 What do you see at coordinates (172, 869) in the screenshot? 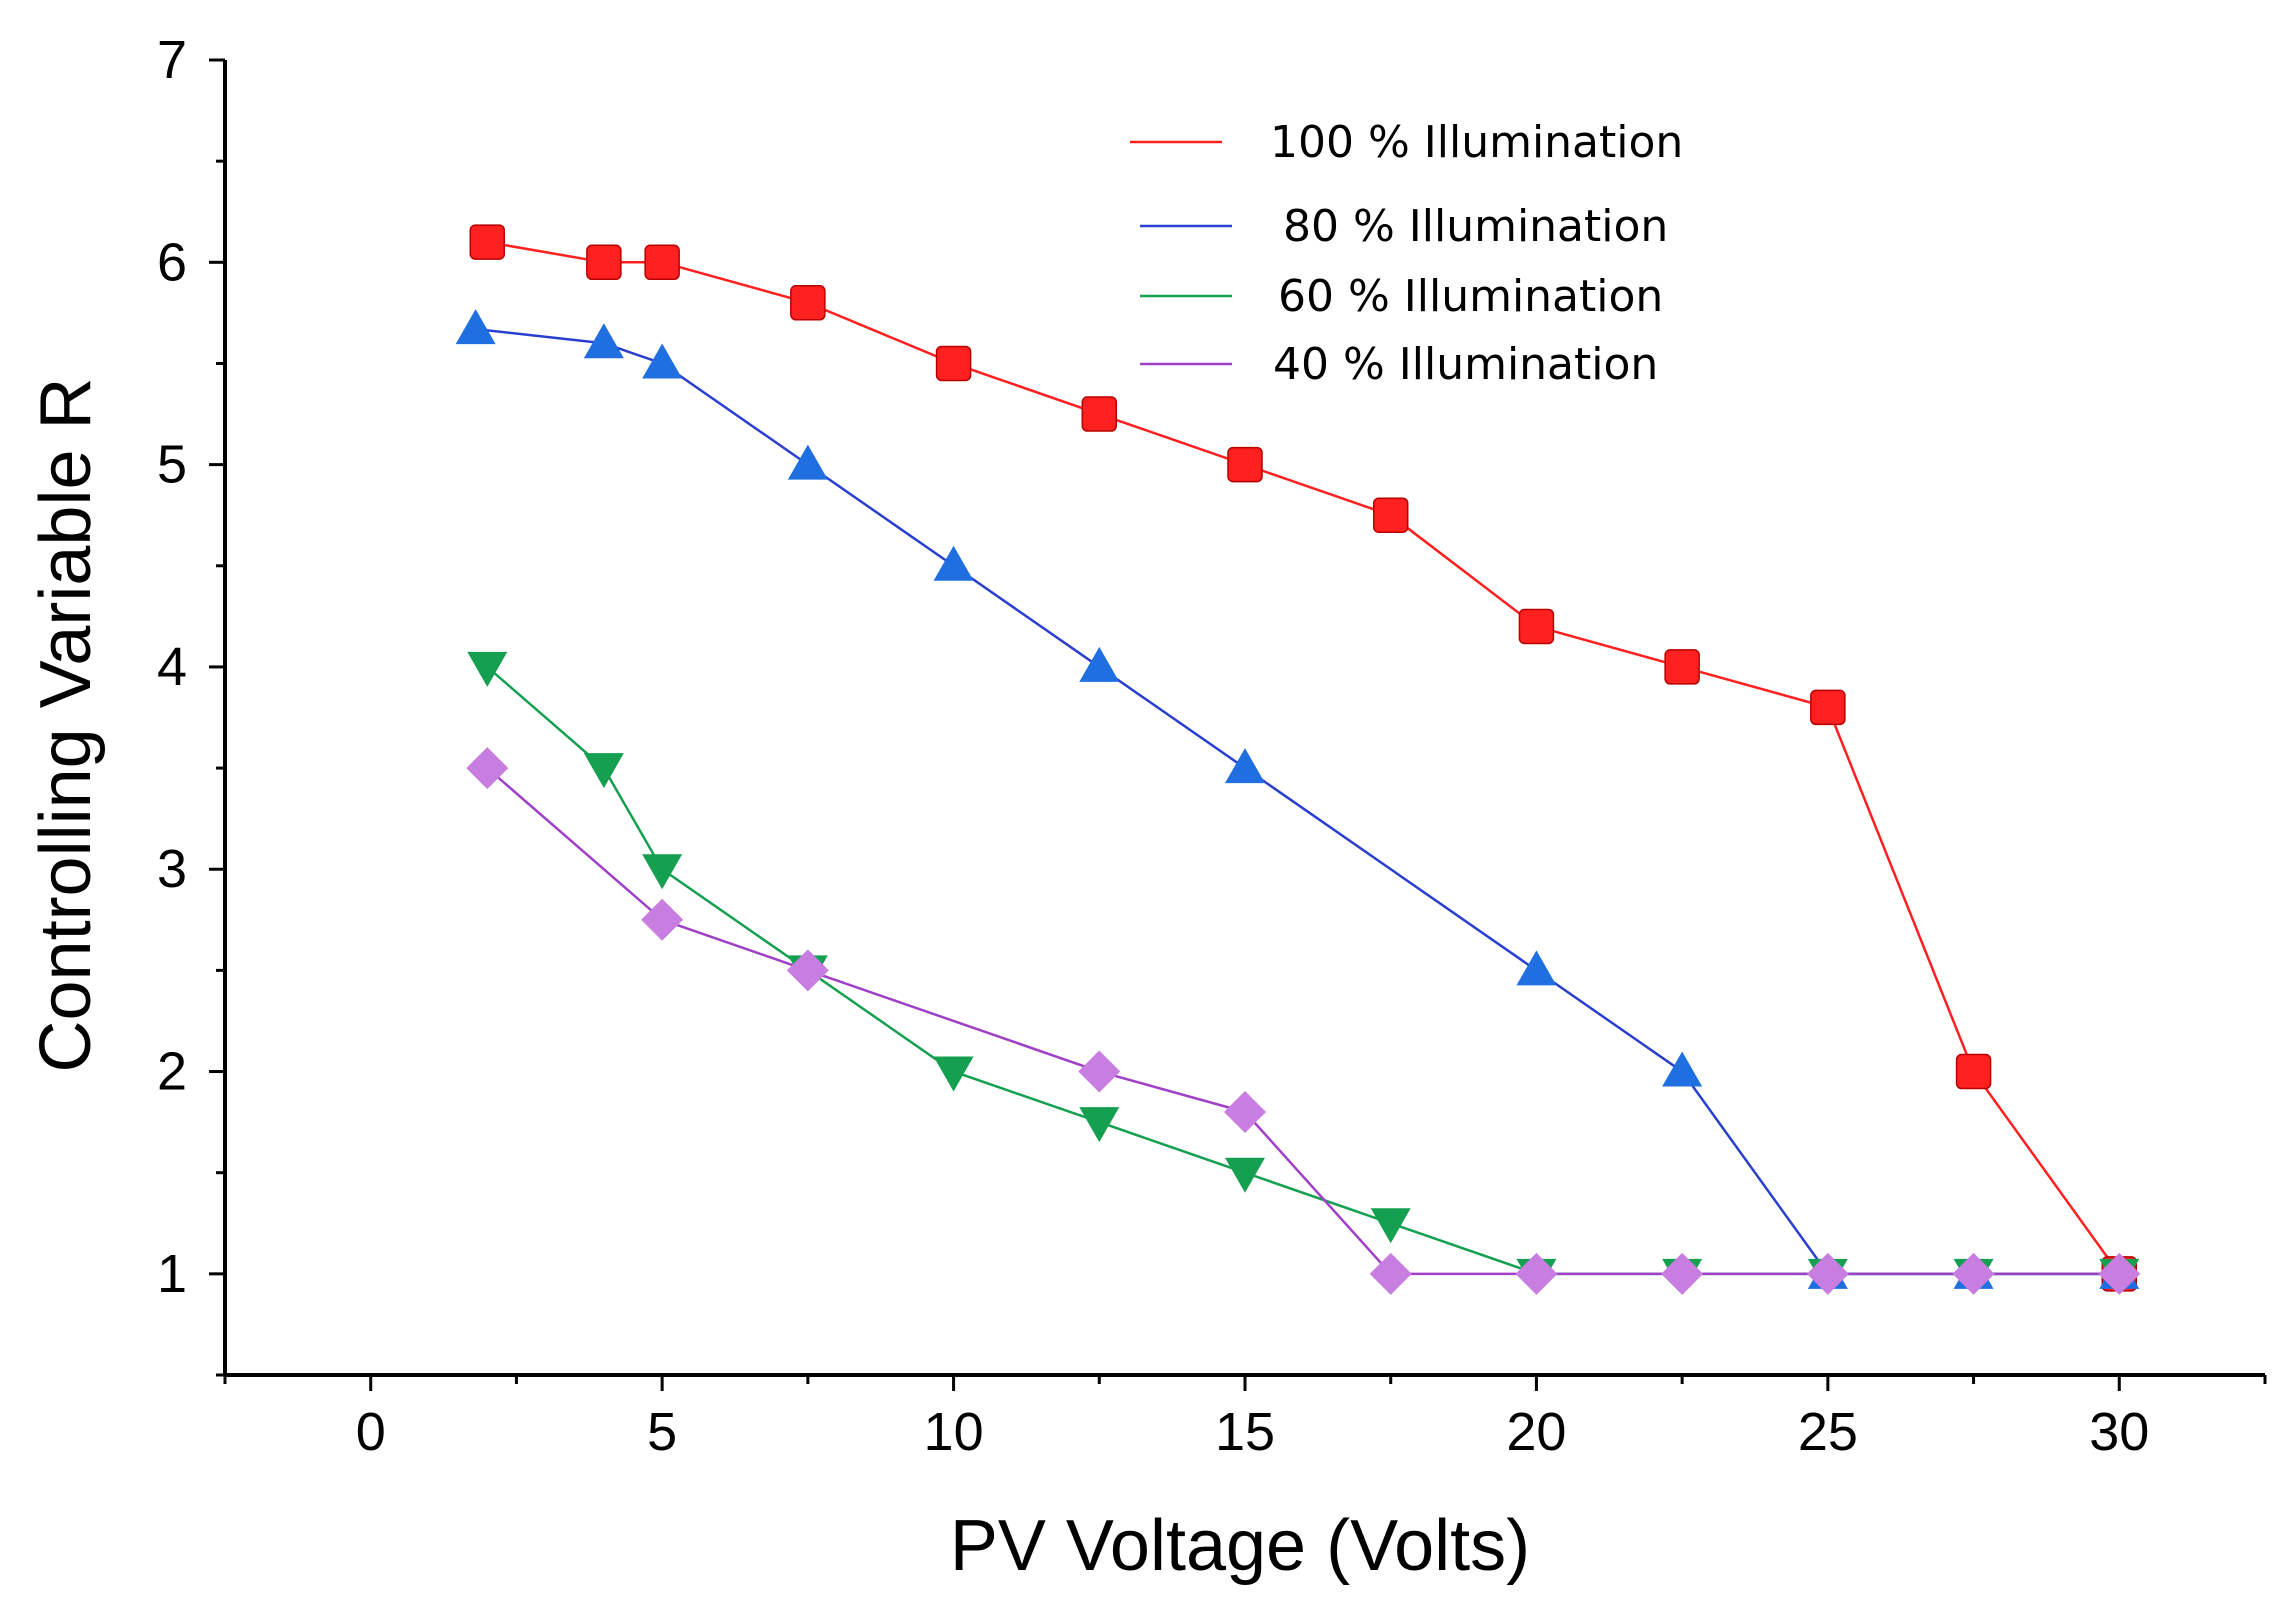
I see `y-tick-label: 3` at bounding box center [172, 869].